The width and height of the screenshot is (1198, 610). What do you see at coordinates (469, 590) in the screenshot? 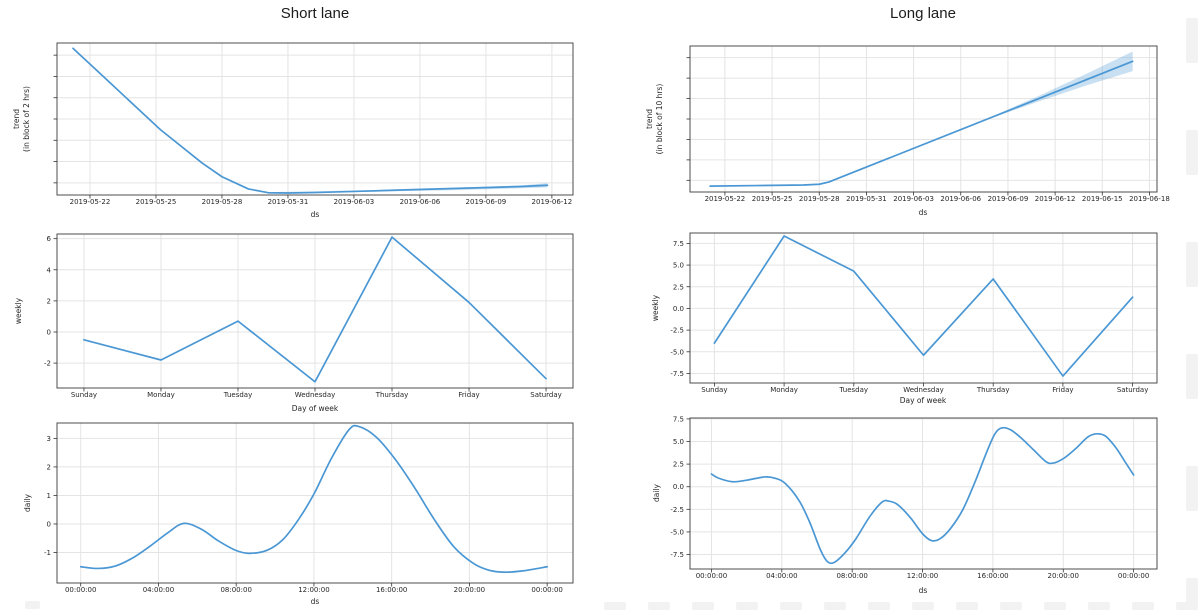
I see `short-daily-xtick-label: 20:00:00` at bounding box center [469, 590].